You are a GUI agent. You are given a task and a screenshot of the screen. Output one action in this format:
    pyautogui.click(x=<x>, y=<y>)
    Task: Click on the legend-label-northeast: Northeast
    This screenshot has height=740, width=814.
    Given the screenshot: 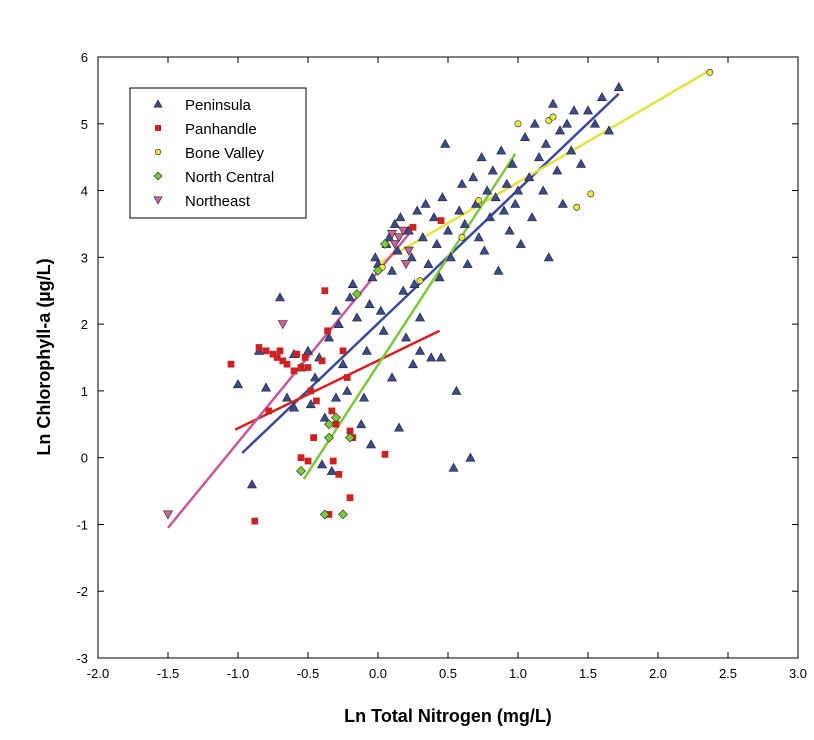 What is the action you would take?
    pyautogui.click(x=218, y=201)
    